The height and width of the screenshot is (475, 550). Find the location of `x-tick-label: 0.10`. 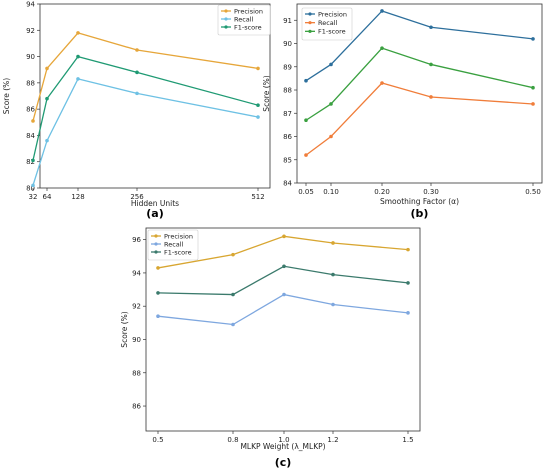

x-tick-label: 0.10 is located at coordinates (331, 192).